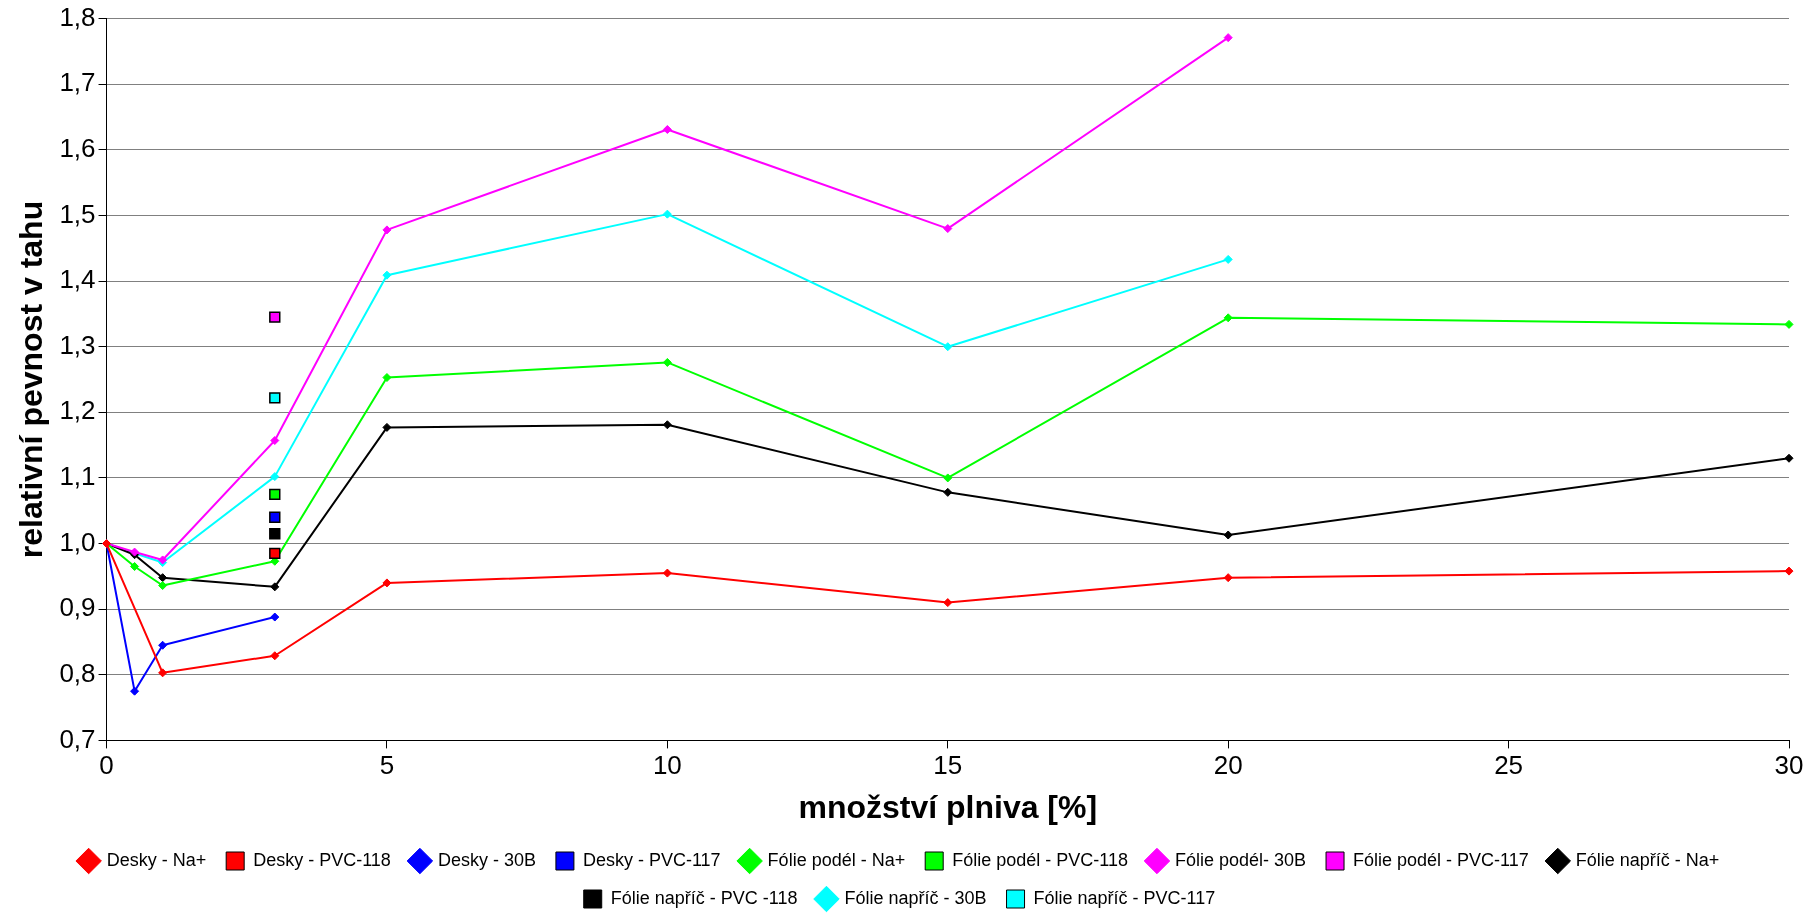 This screenshot has width=1819, height=918. Describe the element at coordinates (704, 897) in the screenshot. I see `legend-label: Fólie napříč - PVC -118` at that location.